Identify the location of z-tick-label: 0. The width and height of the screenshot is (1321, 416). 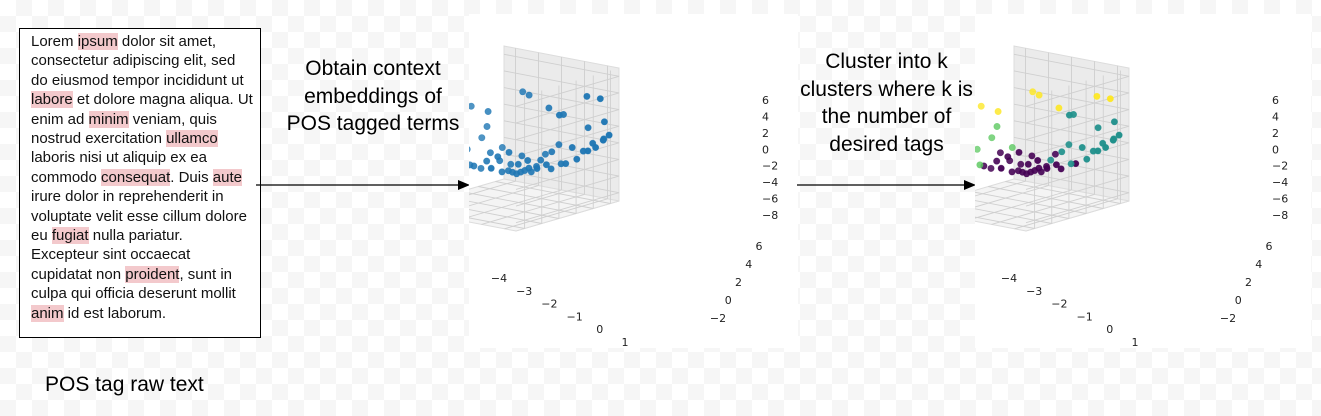
(765, 149).